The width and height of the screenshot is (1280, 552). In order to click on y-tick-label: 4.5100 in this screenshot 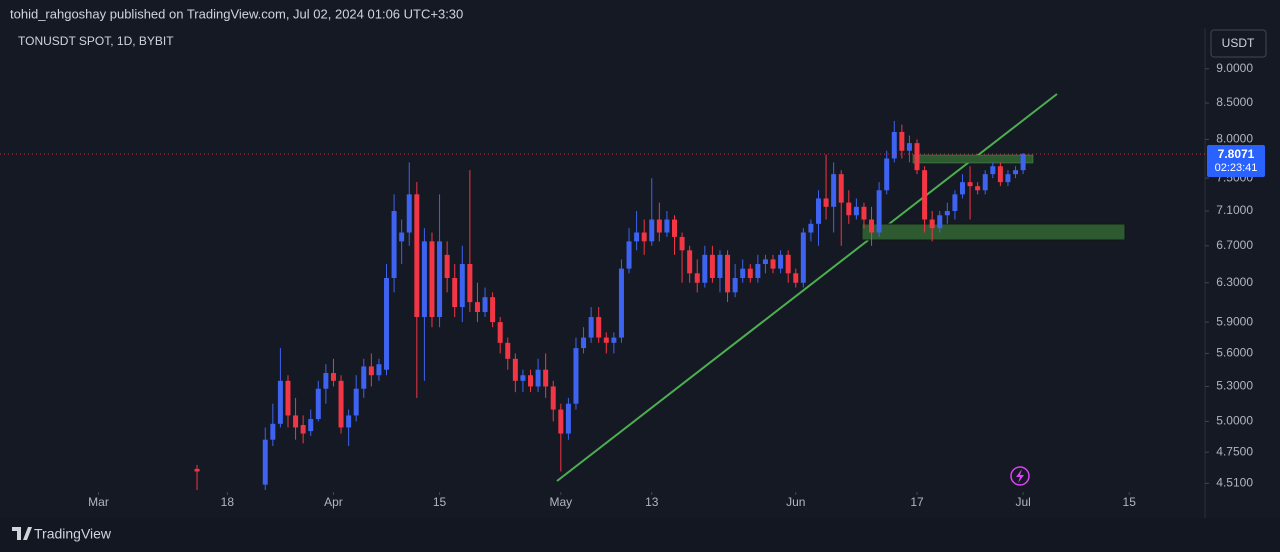, I will do `click(1234, 482)`.